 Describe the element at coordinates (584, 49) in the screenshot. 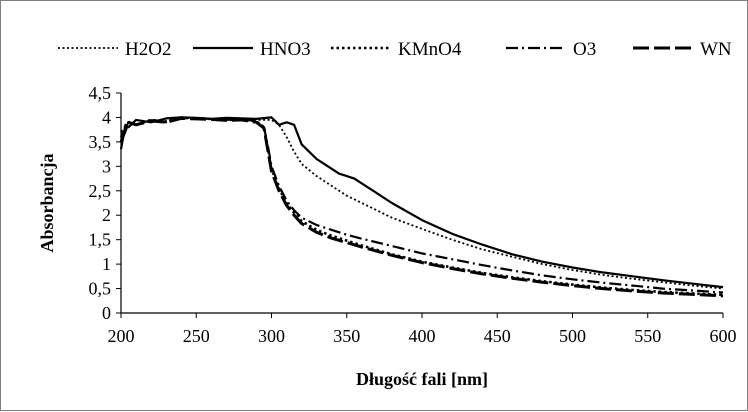

I see `legend-label-o3: O3` at that location.